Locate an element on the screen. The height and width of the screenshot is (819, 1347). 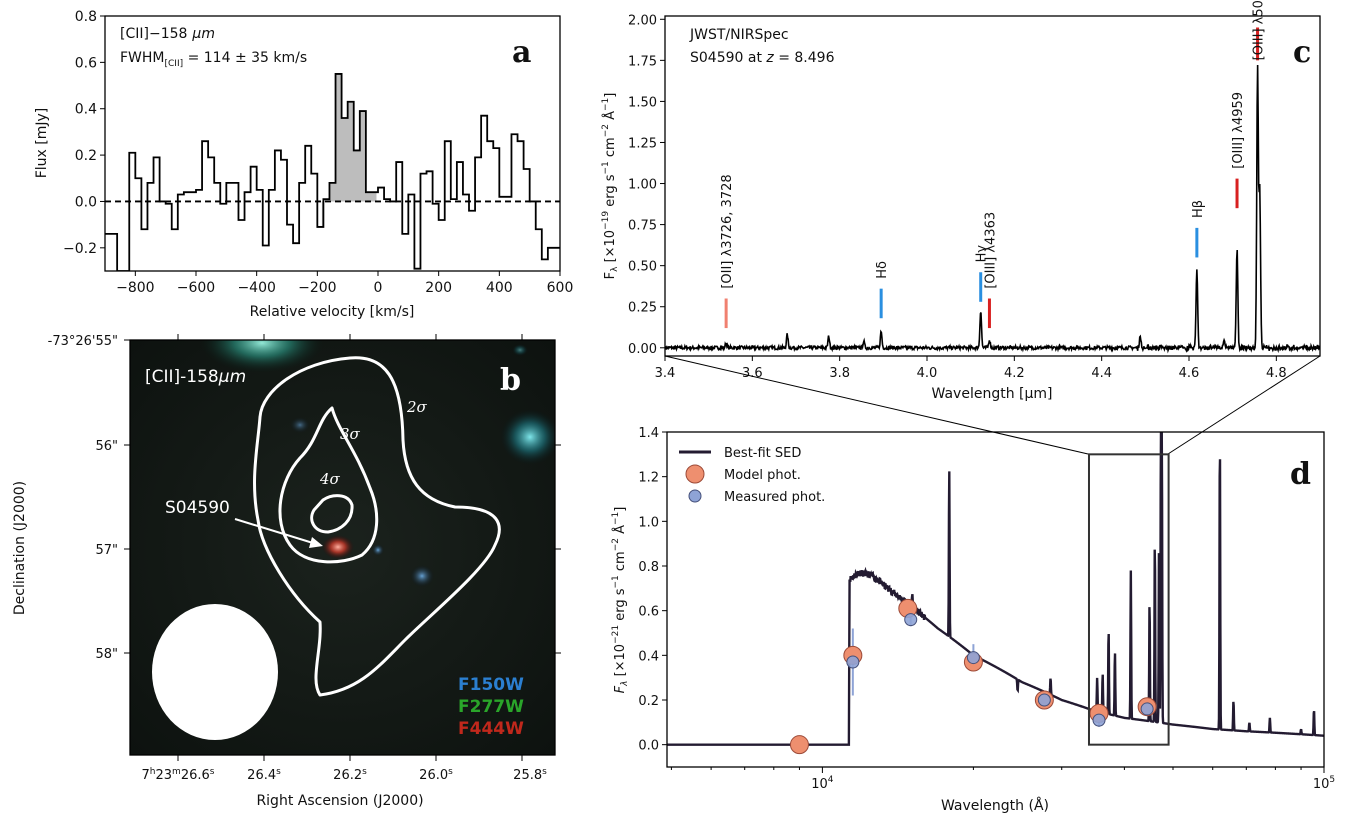
panel-c-ytick-label: 1.00 is located at coordinates (642, 185).